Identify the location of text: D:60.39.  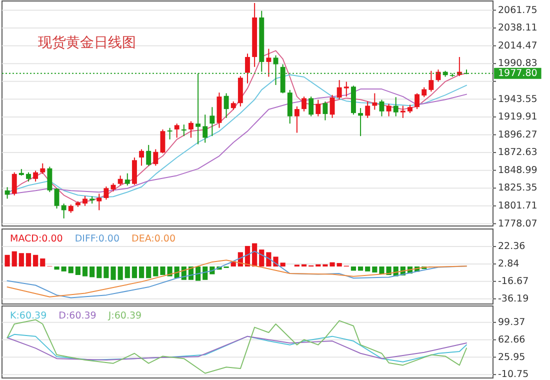
(77, 316).